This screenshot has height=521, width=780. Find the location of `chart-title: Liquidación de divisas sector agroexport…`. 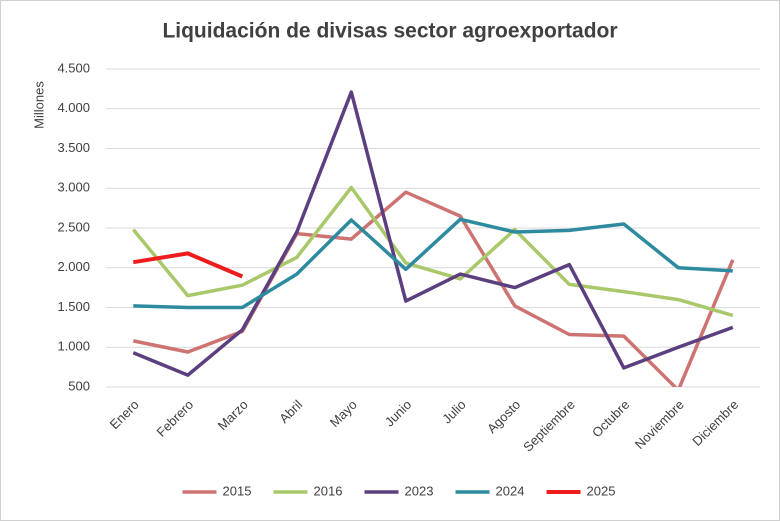

chart-title: Liquidación de divisas sector agroexport… is located at coordinates (389, 31).